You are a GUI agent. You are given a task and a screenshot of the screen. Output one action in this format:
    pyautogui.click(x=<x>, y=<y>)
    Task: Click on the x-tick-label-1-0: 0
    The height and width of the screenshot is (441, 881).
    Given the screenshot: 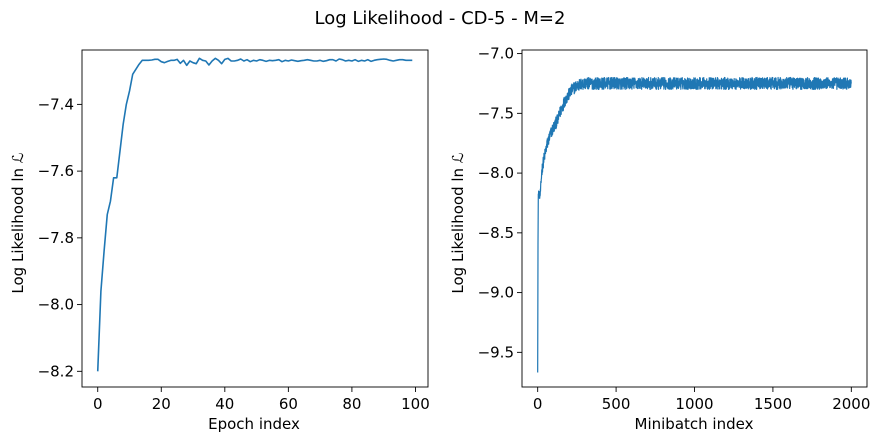 What is the action you would take?
    pyautogui.click(x=538, y=404)
    